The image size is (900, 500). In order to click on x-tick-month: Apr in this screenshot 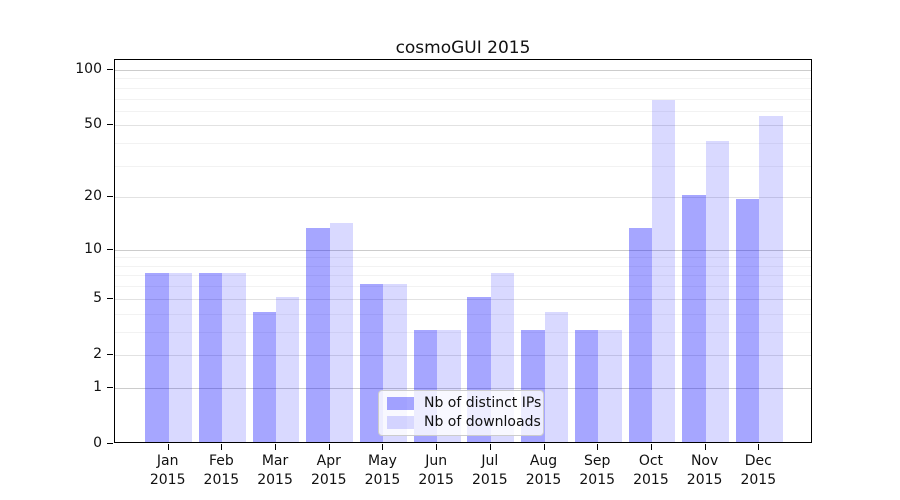, I will do `click(328, 461)`.